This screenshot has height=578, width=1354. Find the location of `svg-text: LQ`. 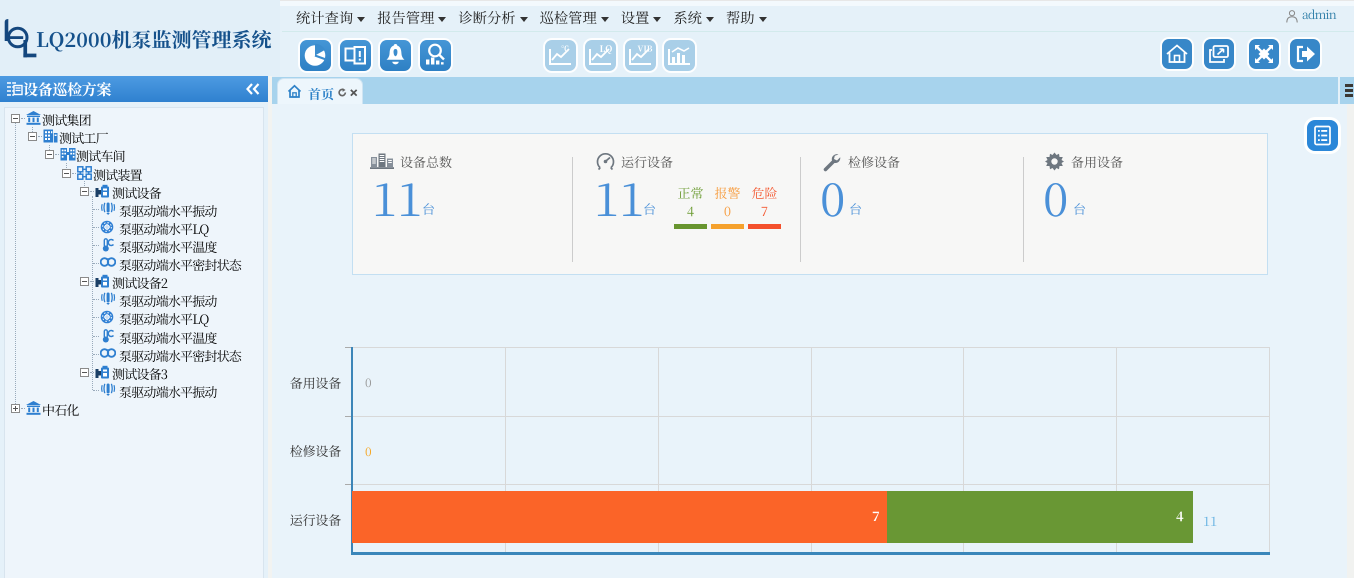

svg-text: LQ is located at coordinates (606, 48).